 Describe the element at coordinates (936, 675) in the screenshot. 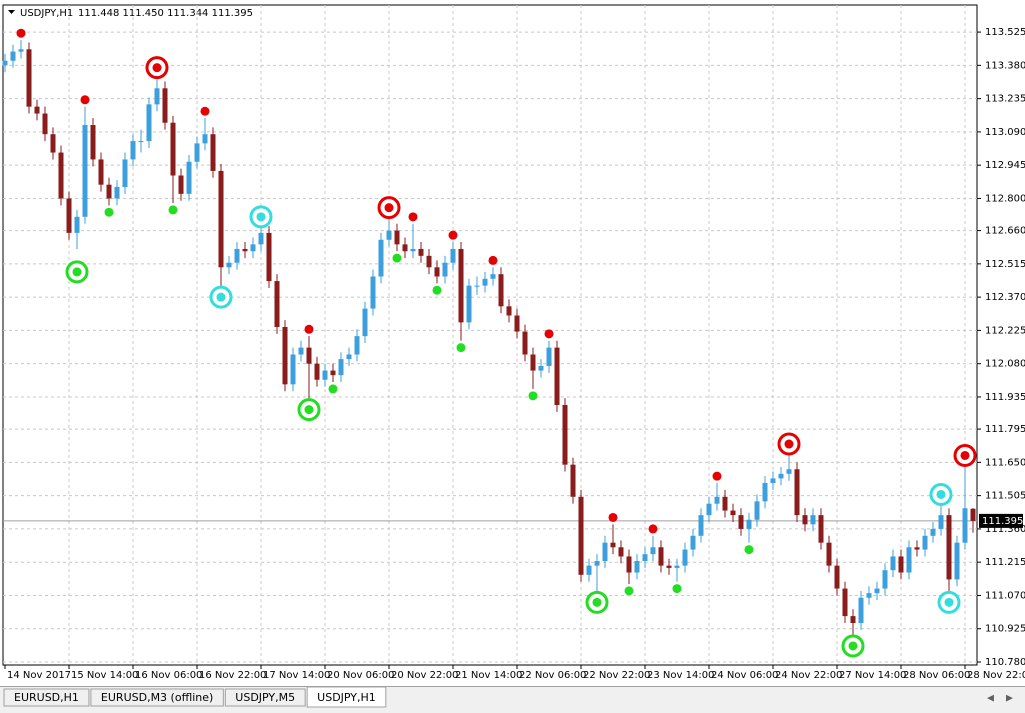

I see `x-tick-label: 28 Nov 06:00` at that location.